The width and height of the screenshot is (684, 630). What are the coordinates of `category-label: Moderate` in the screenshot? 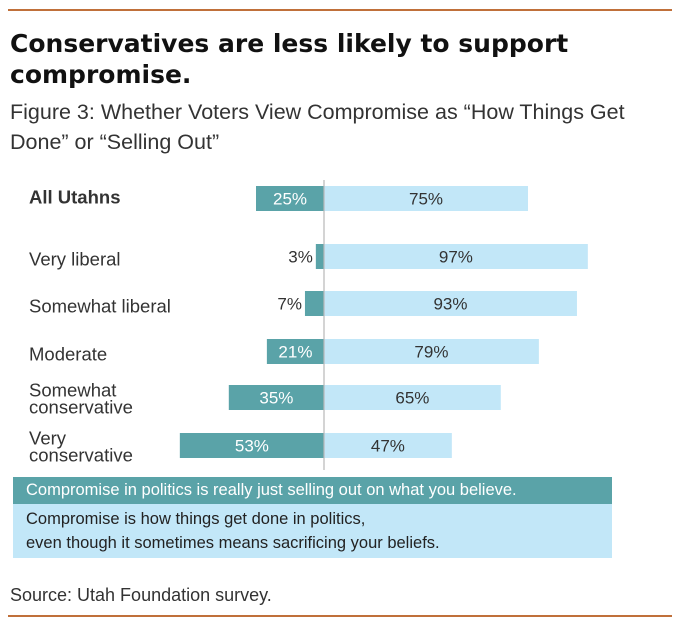 It's located at (68, 354).